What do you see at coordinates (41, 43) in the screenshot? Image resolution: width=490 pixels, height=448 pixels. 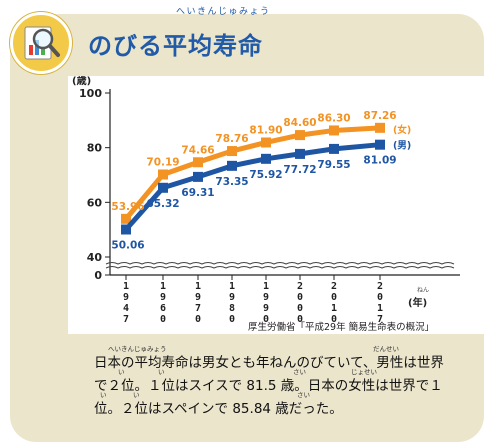 I see `magnifier-chart-icon` at bounding box center [41, 43].